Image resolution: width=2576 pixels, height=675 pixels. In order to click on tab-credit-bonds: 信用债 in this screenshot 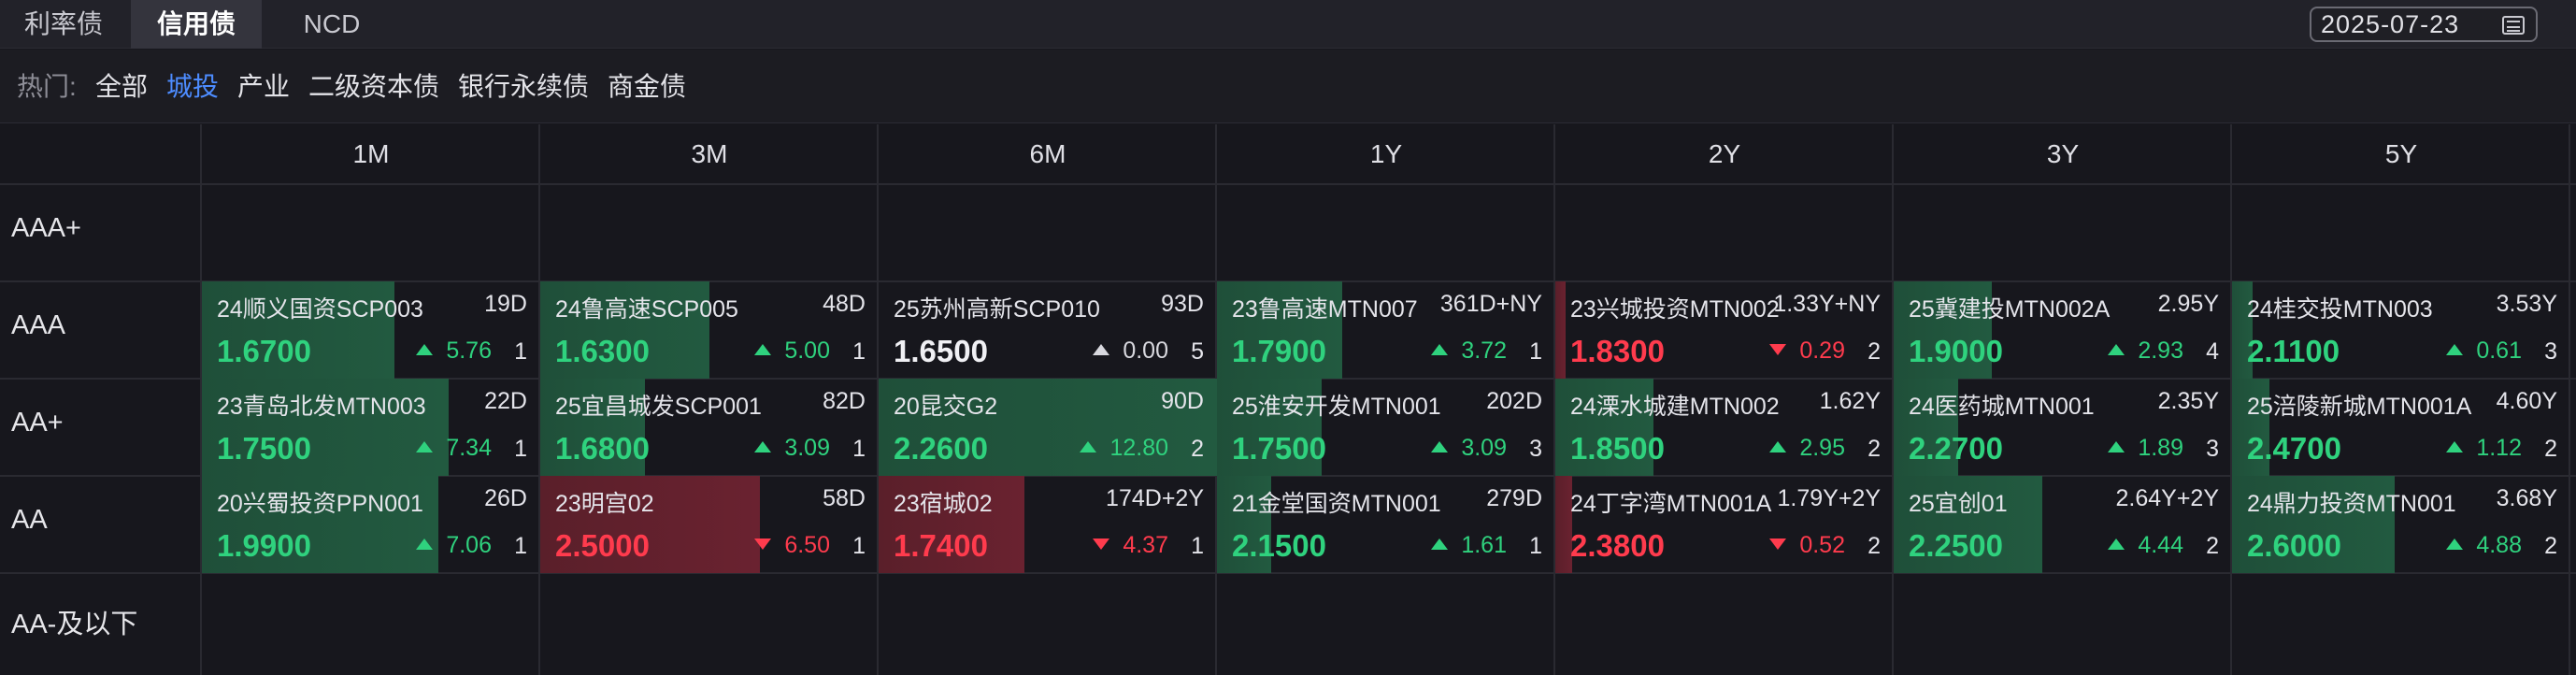, I will do `click(196, 24)`.